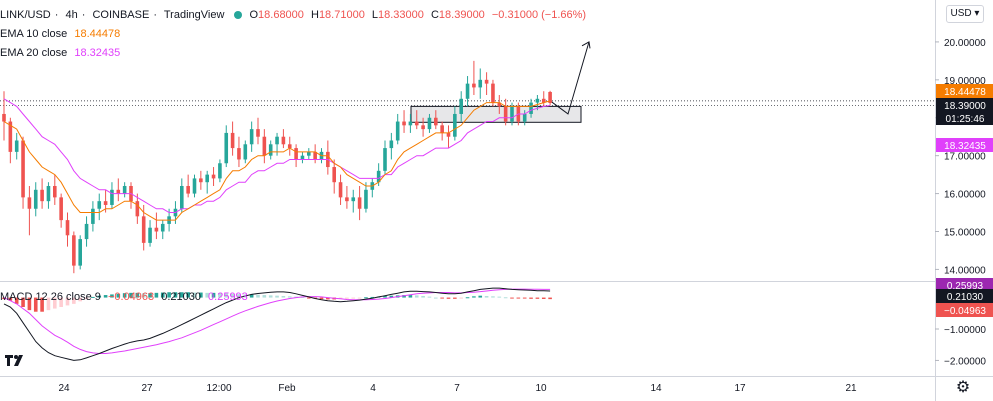  What do you see at coordinates (965, 106) in the screenshot?
I see `price-tag-last: 18.39000` at bounding box center [965, 106].